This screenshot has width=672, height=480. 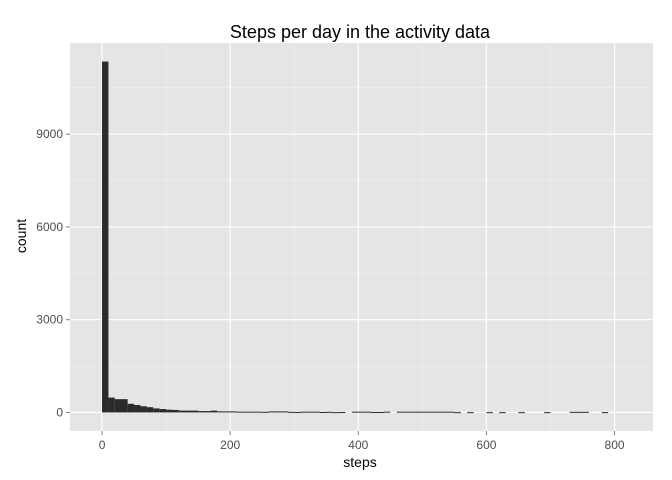 I want to click on chart-title: Steps per day in the activity data, so click(x=360, y=32).